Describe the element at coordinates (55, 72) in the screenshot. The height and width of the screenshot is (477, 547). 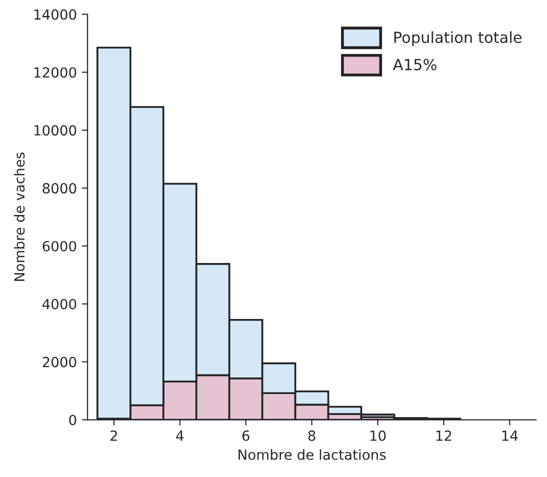
I see `y-tick-label: 12000` at that location.